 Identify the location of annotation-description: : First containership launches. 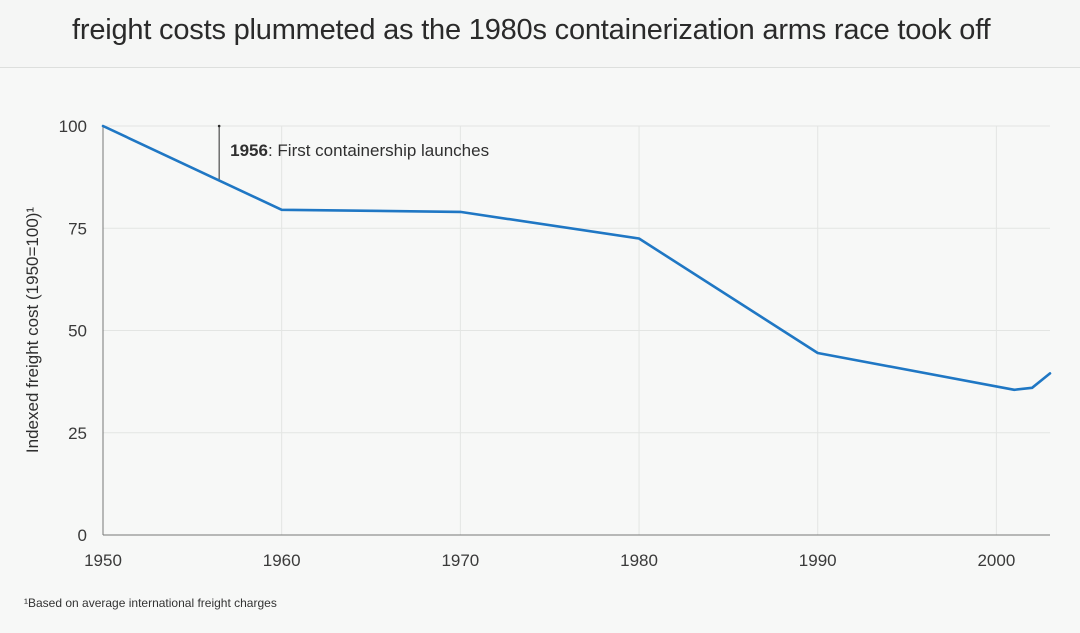
(378, 150).